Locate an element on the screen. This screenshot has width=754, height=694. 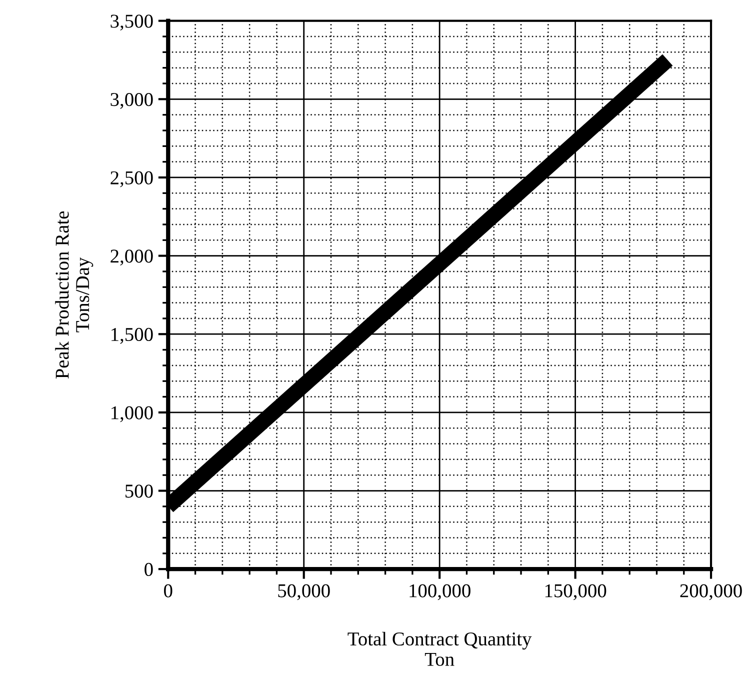
y-tick-label: 2,500 is located at coordinates (131, 179).